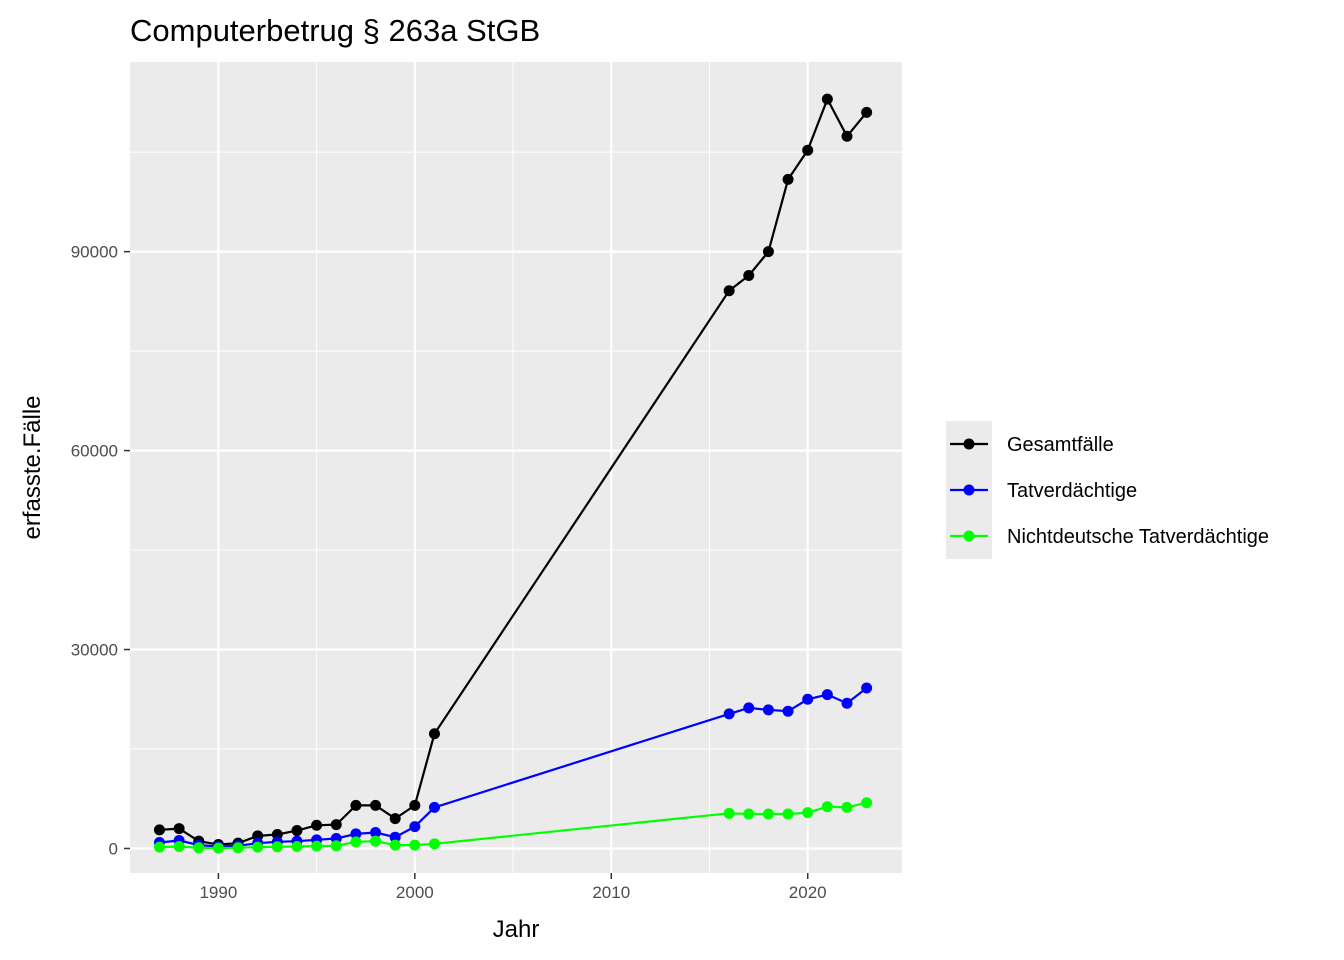 The width and height of the screenshot is (1344, 960). What do you see at coordinates (1138, 537) in the screenshot?
I see `legend-label-2: Nichtdeutsche Tatverdächtige` at bounding box center [1138, 537].